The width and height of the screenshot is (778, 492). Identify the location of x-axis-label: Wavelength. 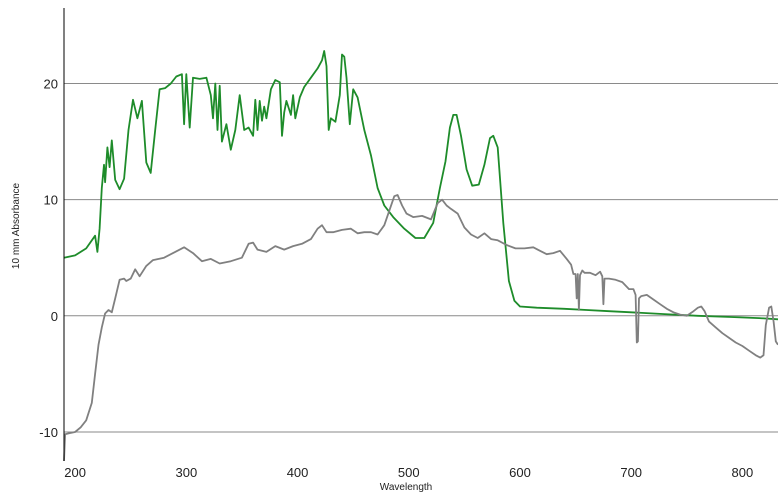
(406, 487).